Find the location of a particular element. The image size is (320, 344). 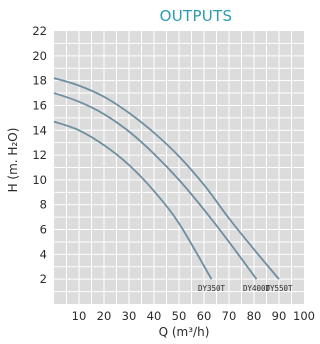

y-tick-label: 8 is located at coordinates (43, 205).